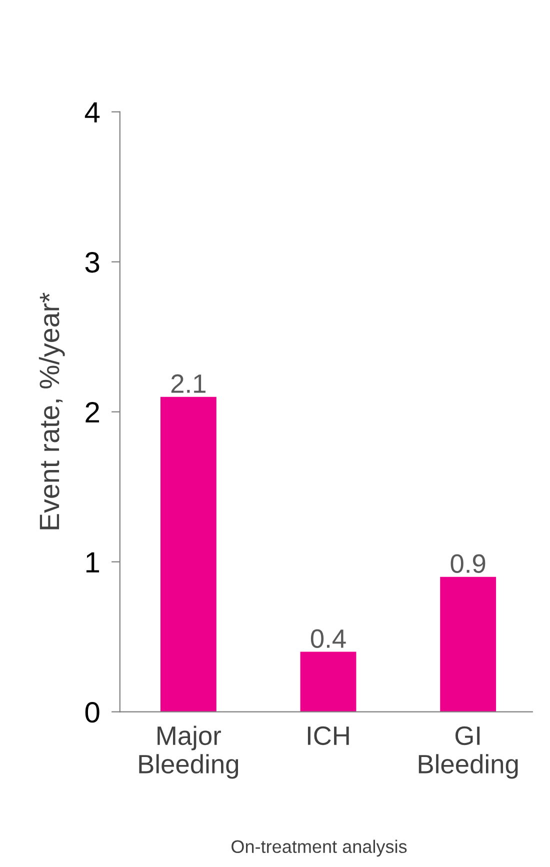  Describe the element at coordinates (468, 752) in the screenshot. I see `x-tick-label: GI Bleeding` at that location.